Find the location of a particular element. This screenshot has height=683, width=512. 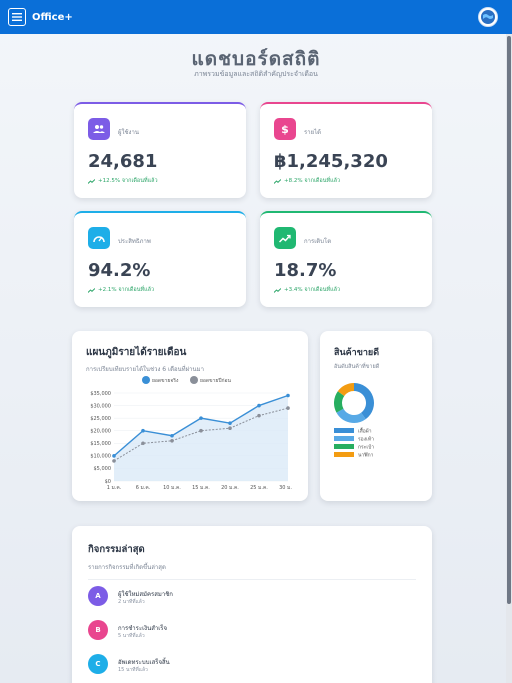

stat-label: การเติบโต is located at coordinates (318, 241).